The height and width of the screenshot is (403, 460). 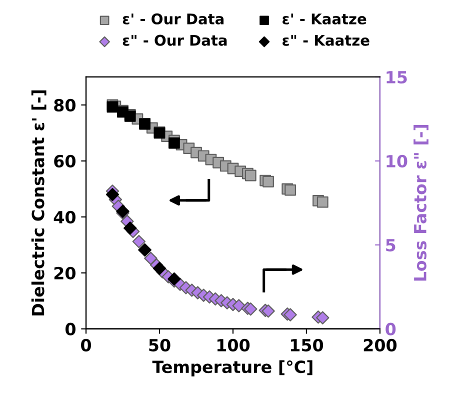 What do you see at coordinates (86, 345) in the screenshot?
I see `x-tick-label: 0` at bounding box center [86, 345].